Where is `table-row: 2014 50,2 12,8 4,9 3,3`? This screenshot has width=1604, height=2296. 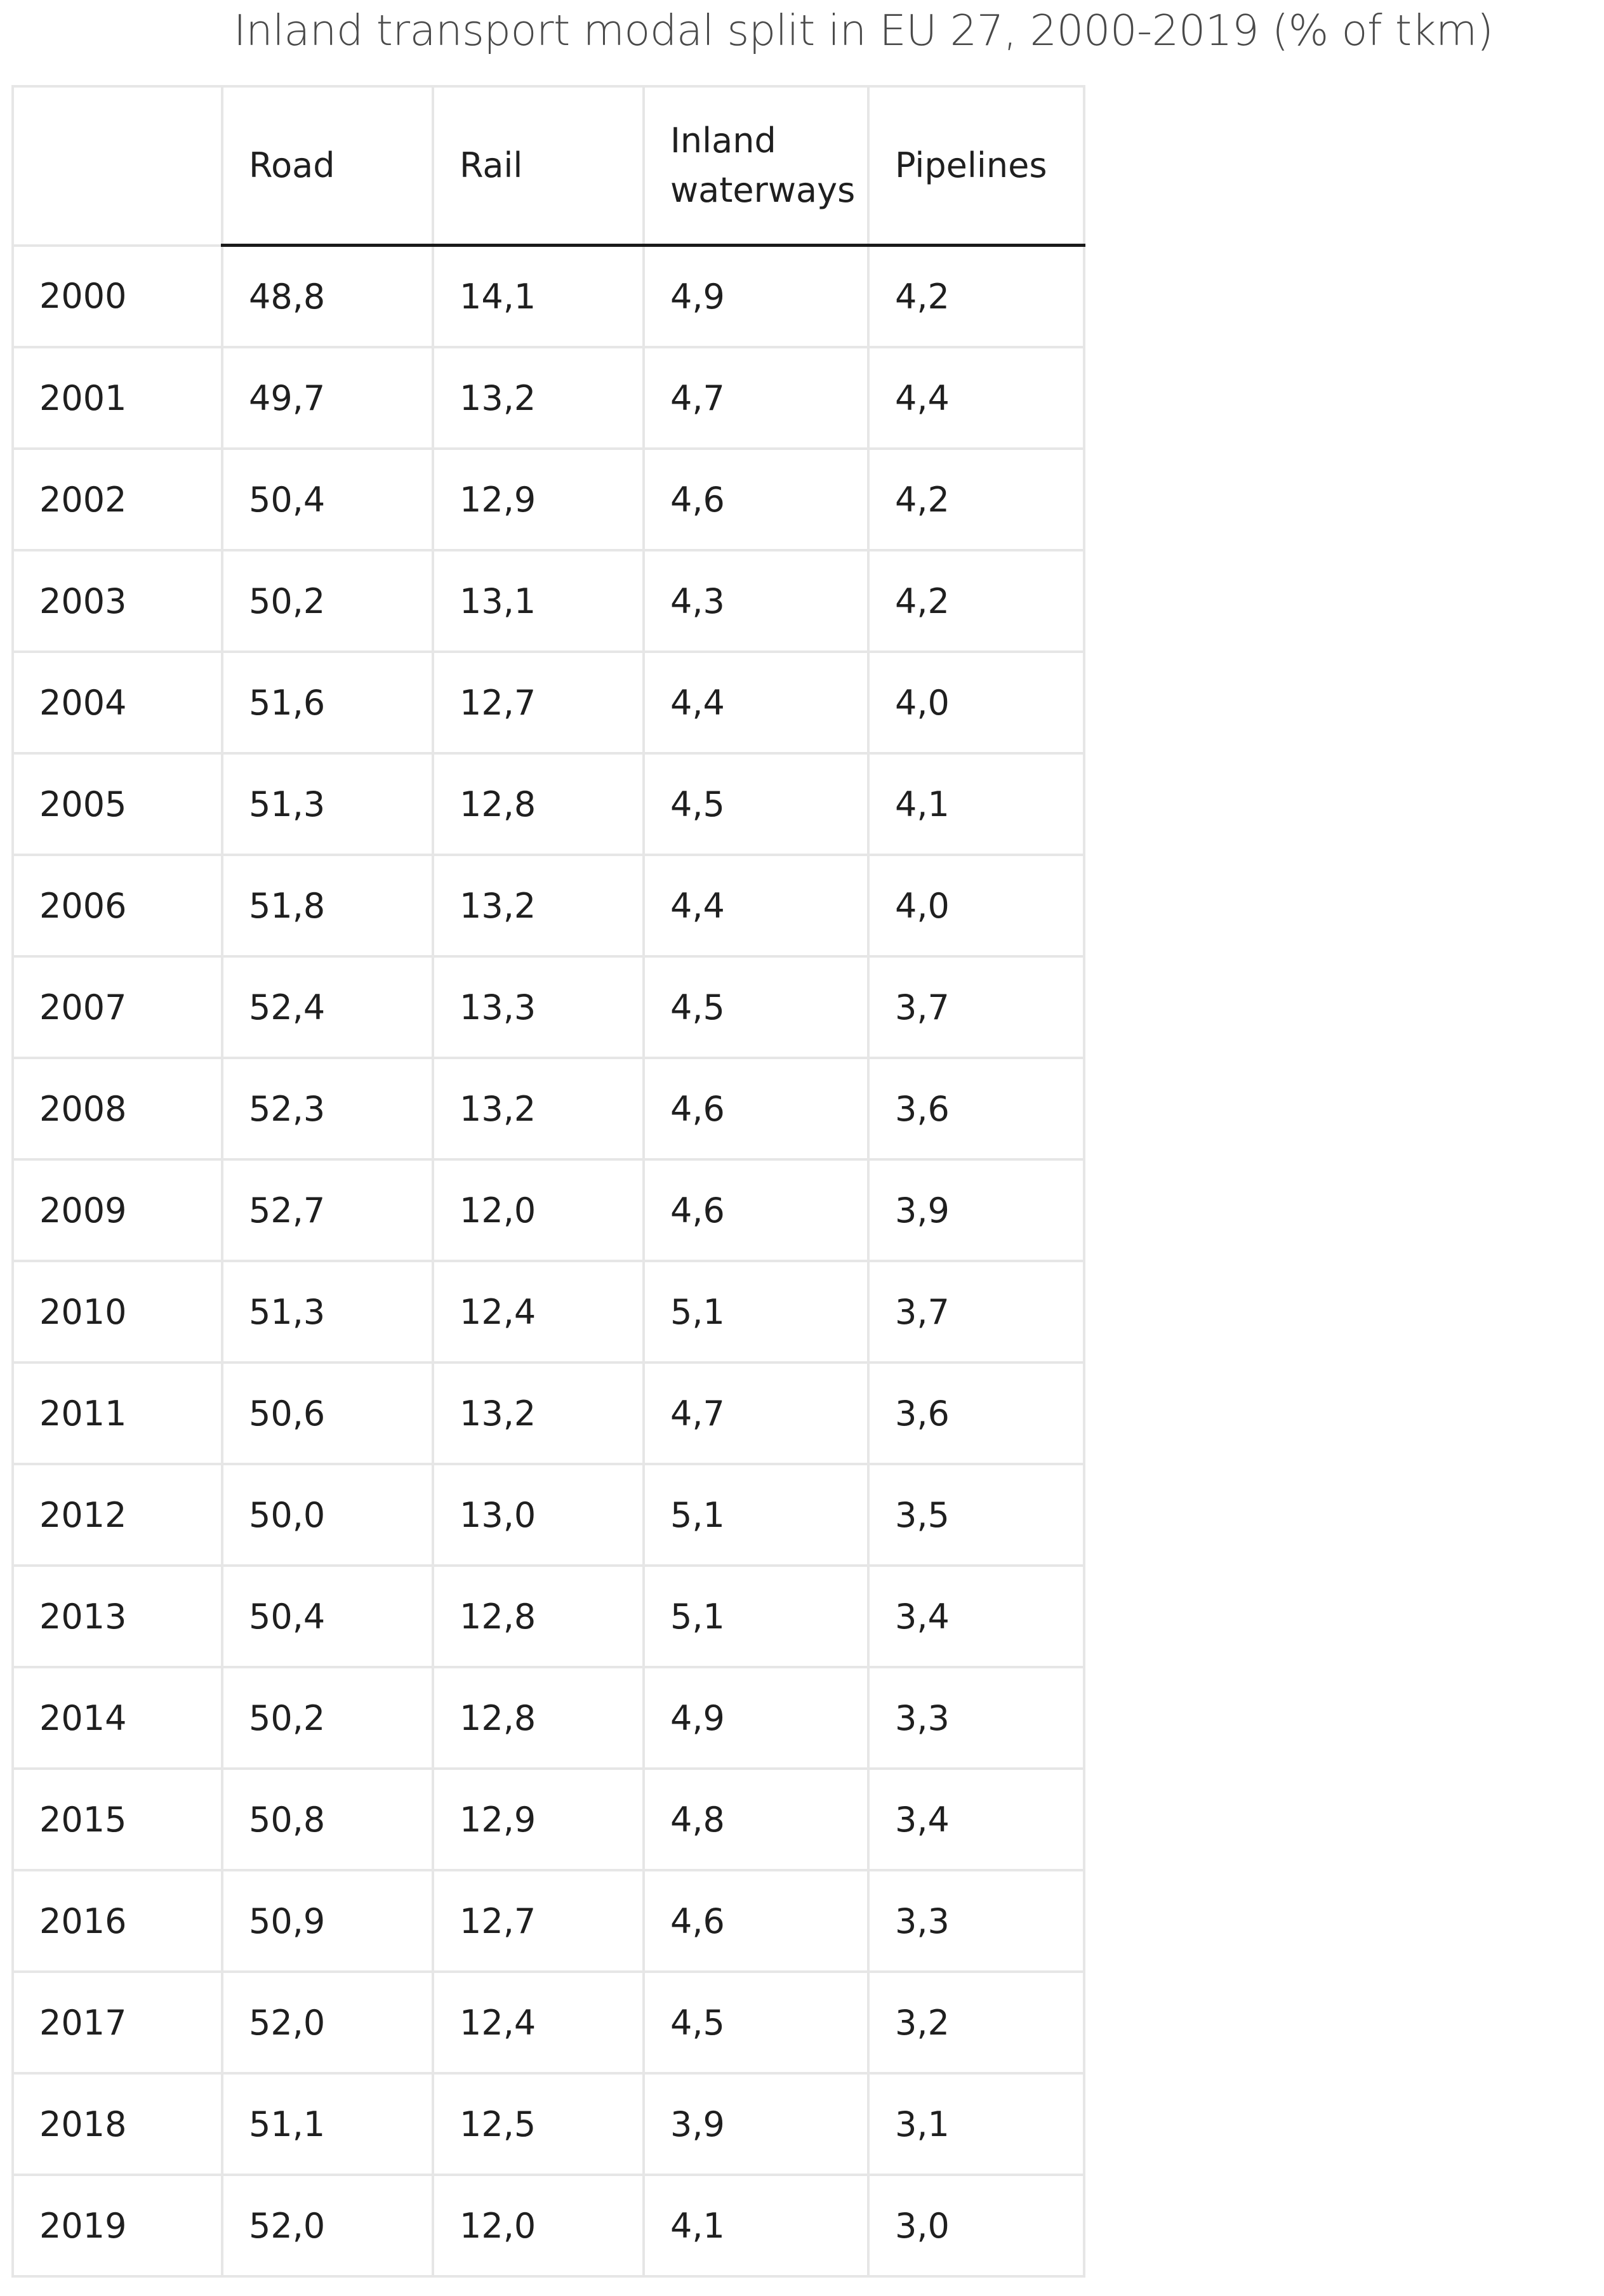
table-row: 2014 50,2 12,8 4,9 3,3 is located at coordinates (548, 1718).